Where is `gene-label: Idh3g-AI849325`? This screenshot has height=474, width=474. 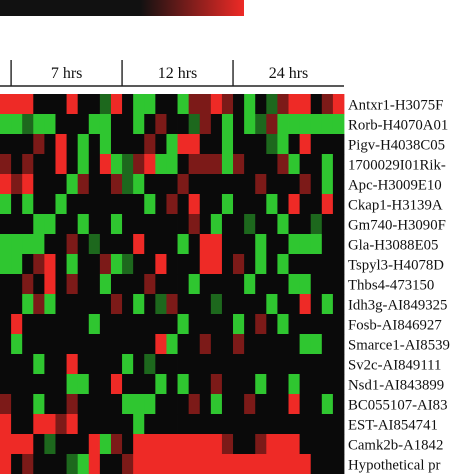 gene-label: Idh3g-AI849325 is located at coordinates (397, 306).